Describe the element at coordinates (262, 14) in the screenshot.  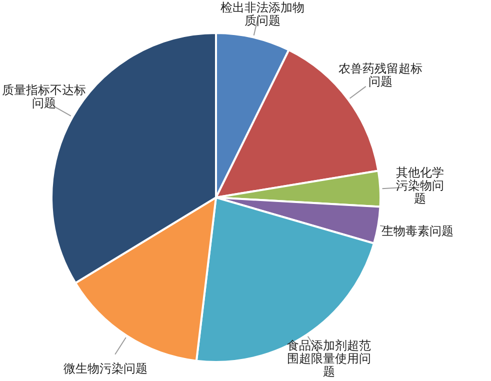
I see `slice-label: 检出非法添加物质问题` at that location.